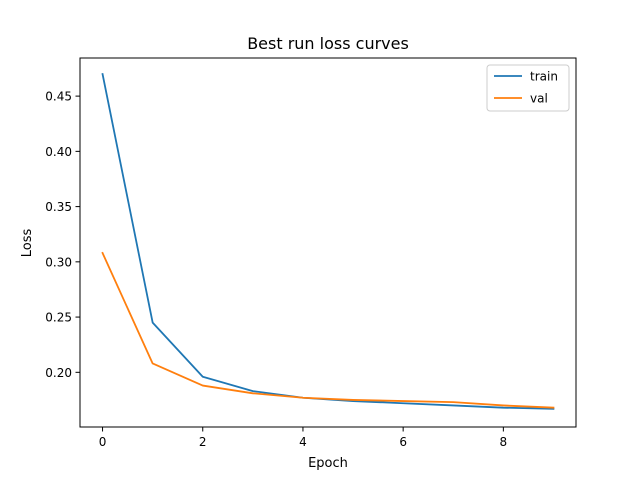 This screenshot has width=640, height=480. What do you see at coordinates (58, 97) in the screenshot?
I see `y-tick-label: 0.45` at bounding box center [58, 97].